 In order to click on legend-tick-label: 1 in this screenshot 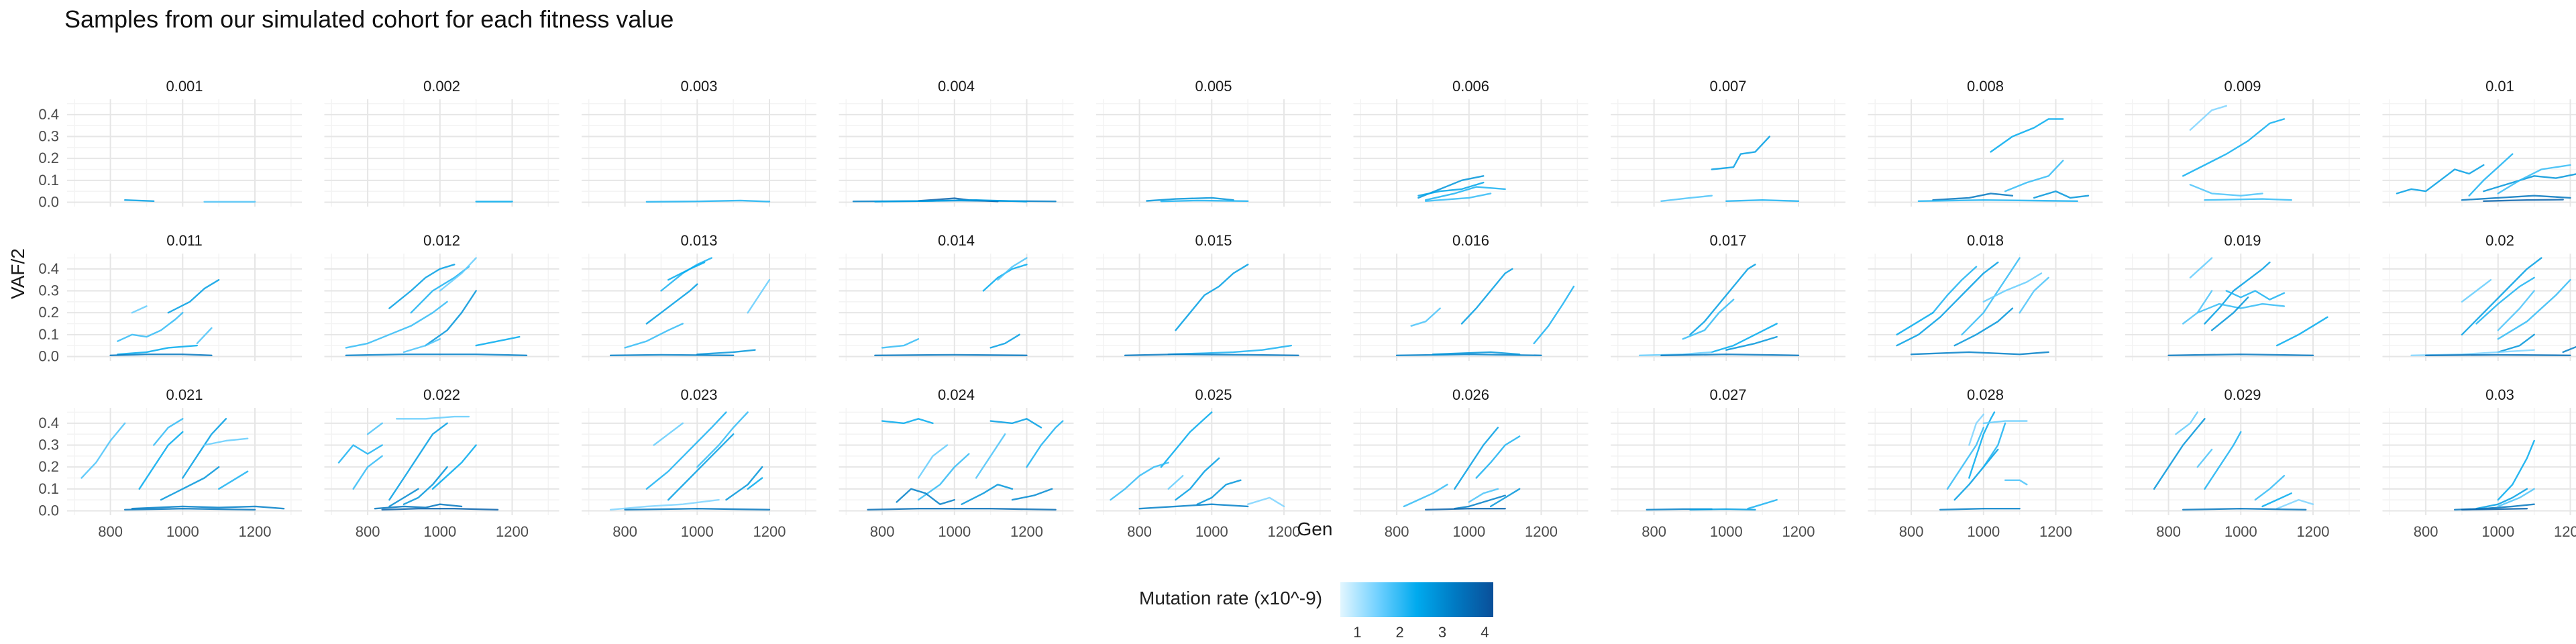, I will do `click(1357, 632)`.